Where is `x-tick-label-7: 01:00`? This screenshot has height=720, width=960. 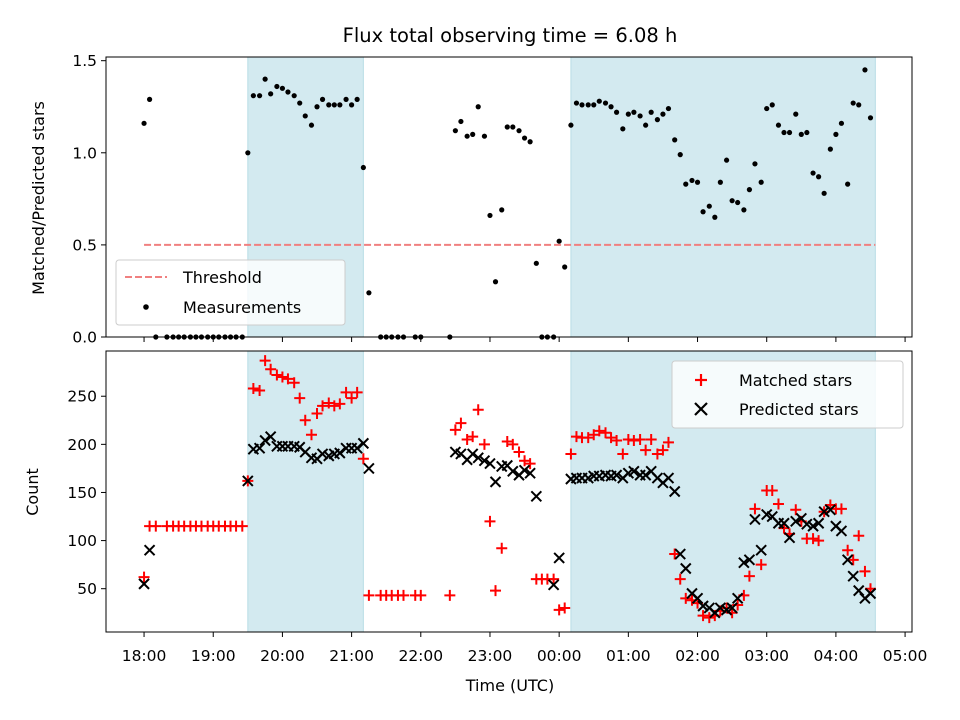
x-tick-label-7: 01:00 is located at coordinates (628, 656).